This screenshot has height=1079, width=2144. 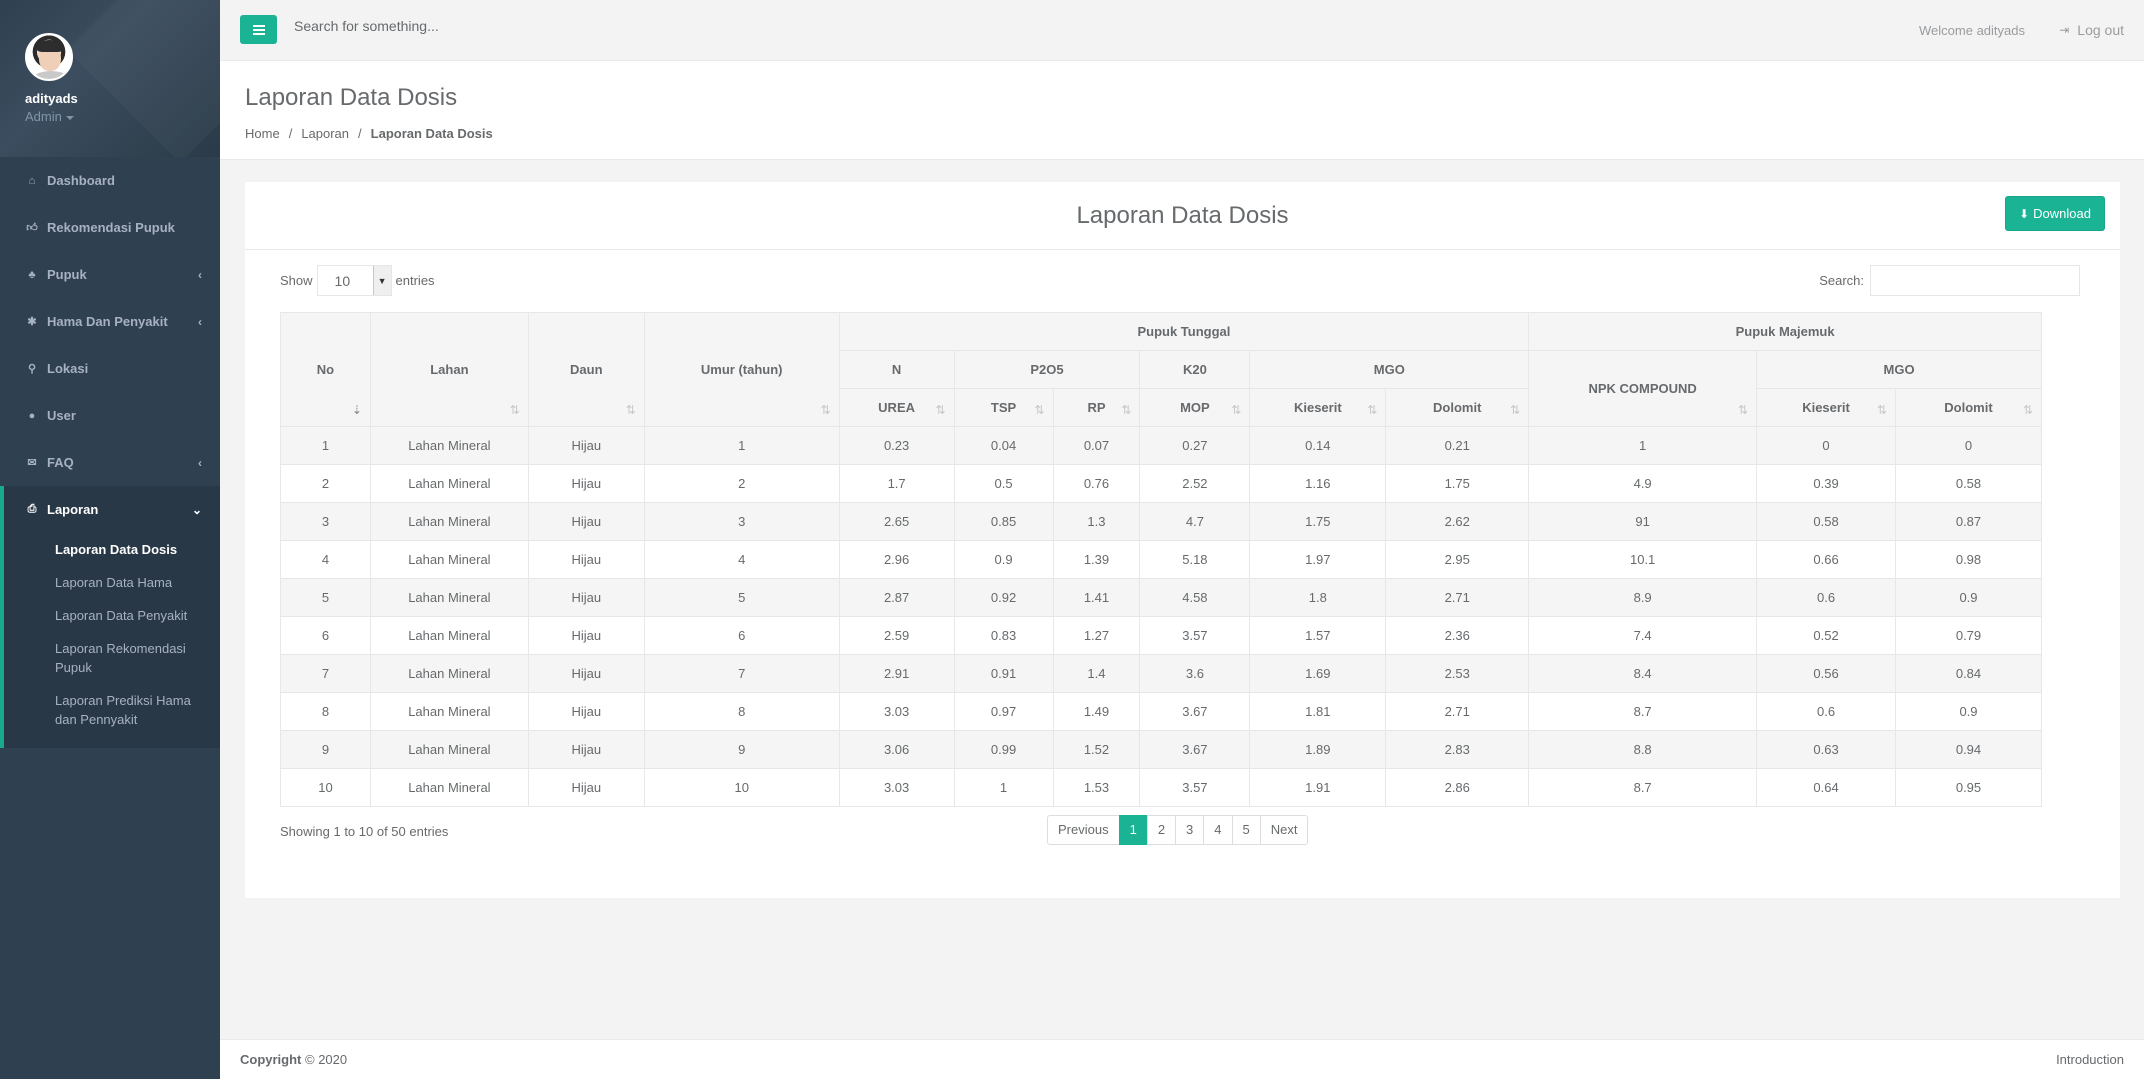 What do you see at coordinates (122, 116) in the screenshot?
I see `user-role-dropdown: Admin` at bounding box center [122, 116].